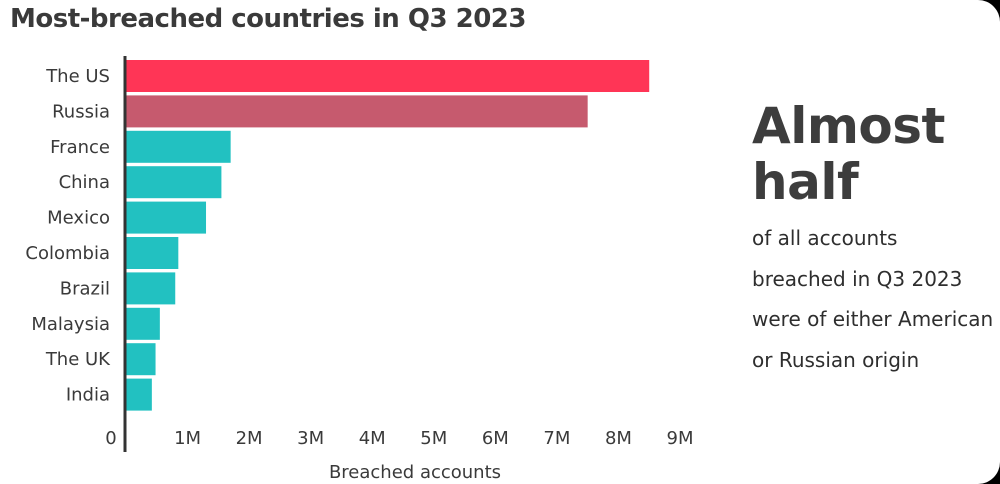  What do you see at coordinates (415, 472) in the screenshot?
I see `x-axis-title: Breached accounts` at bounding box center [415, 472].